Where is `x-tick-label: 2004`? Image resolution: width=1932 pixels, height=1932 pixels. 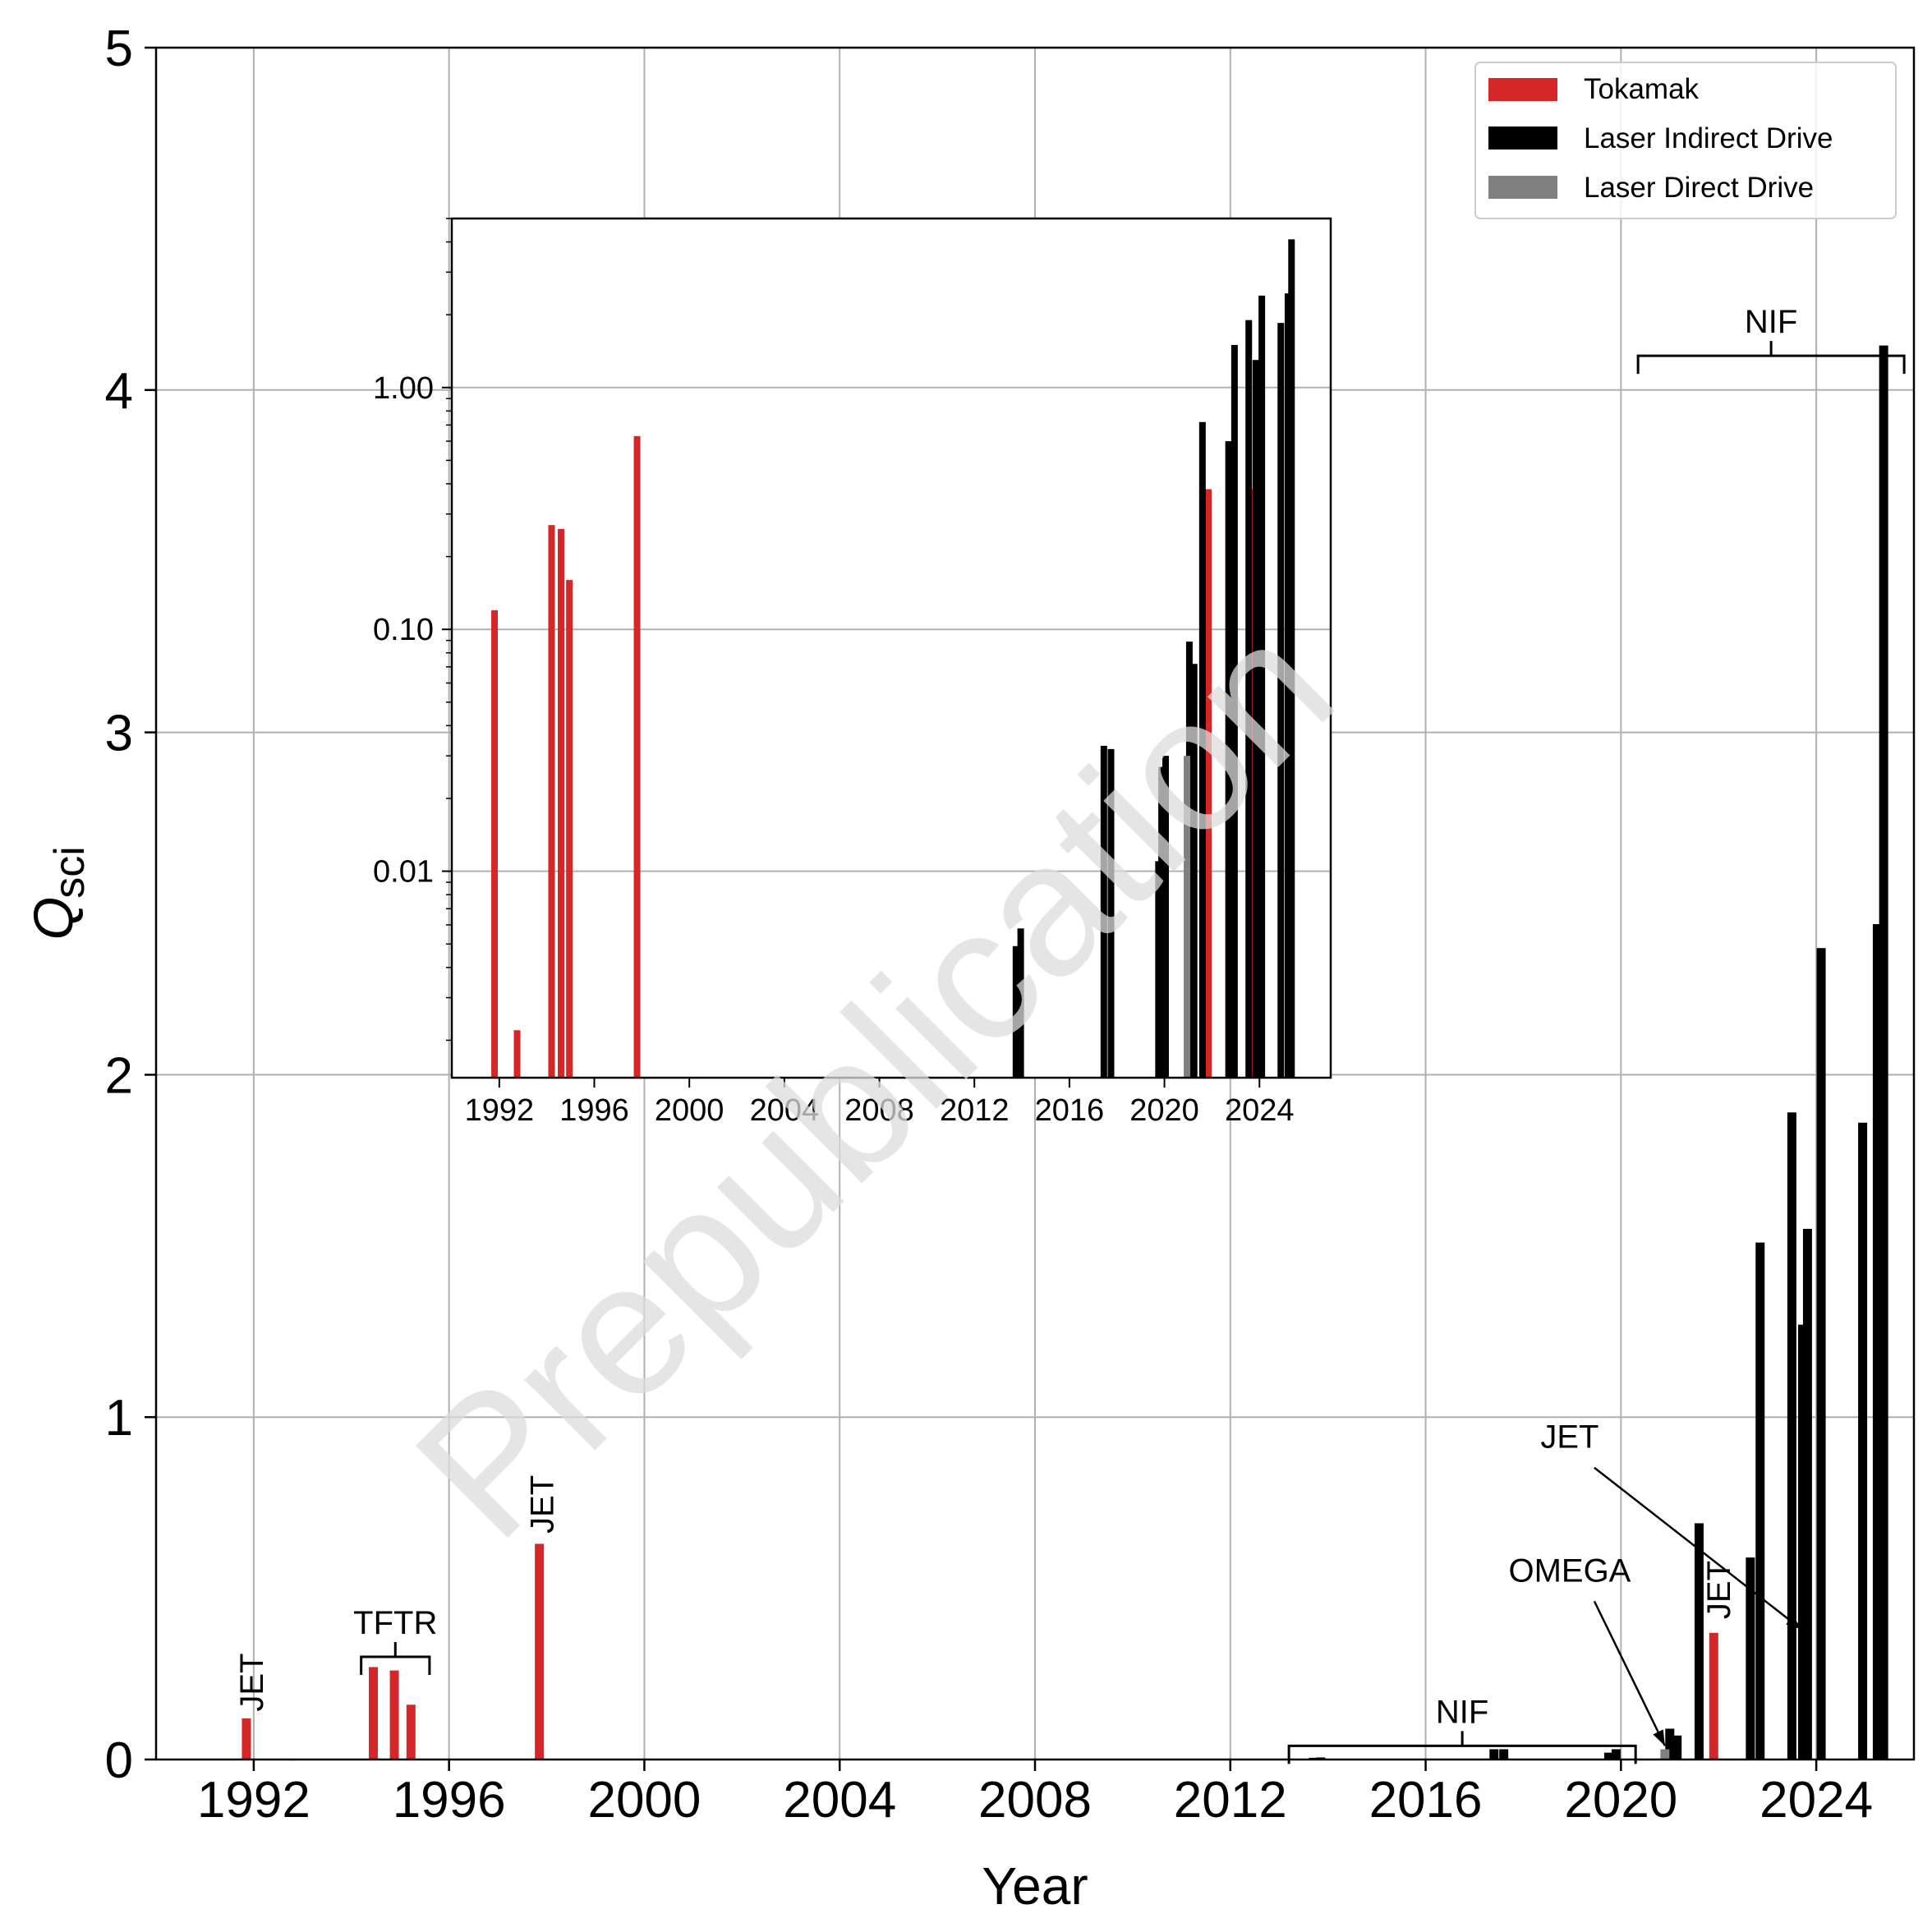 x-tick-label: 2004 is located at coordinates (840, 1800).